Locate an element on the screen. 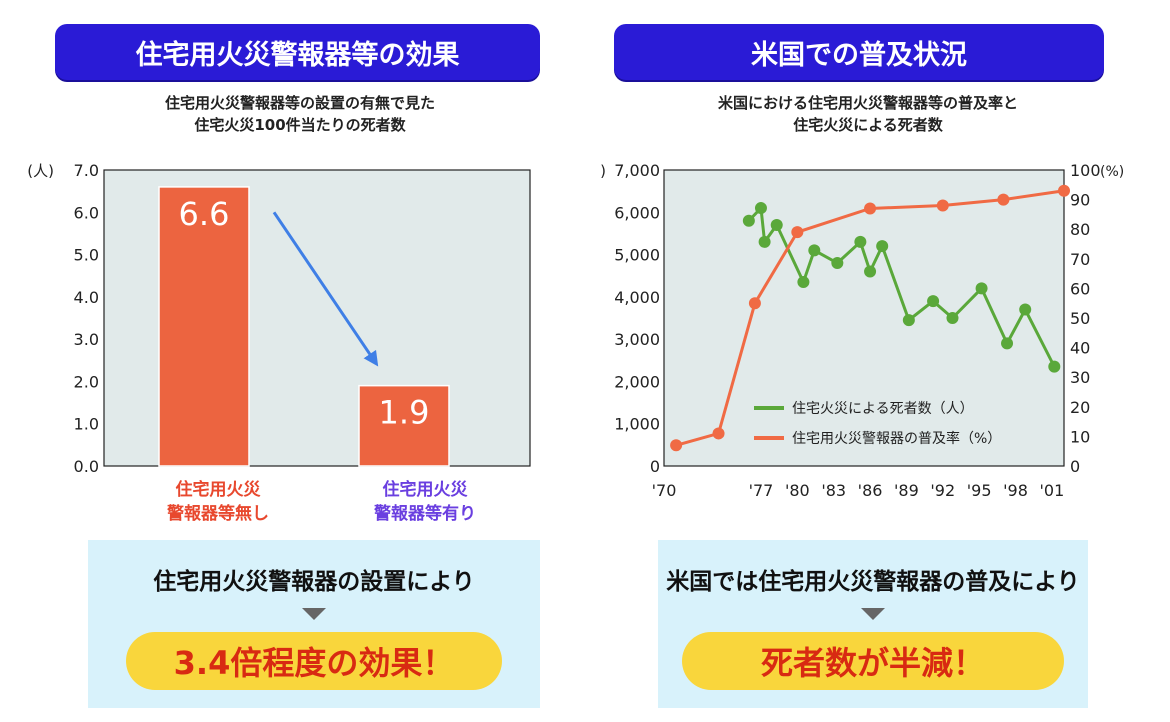 This screenshot has width=1170, height=722. legend-label: 住宅火災による死者数（人） is located at coordinates (883, 409).